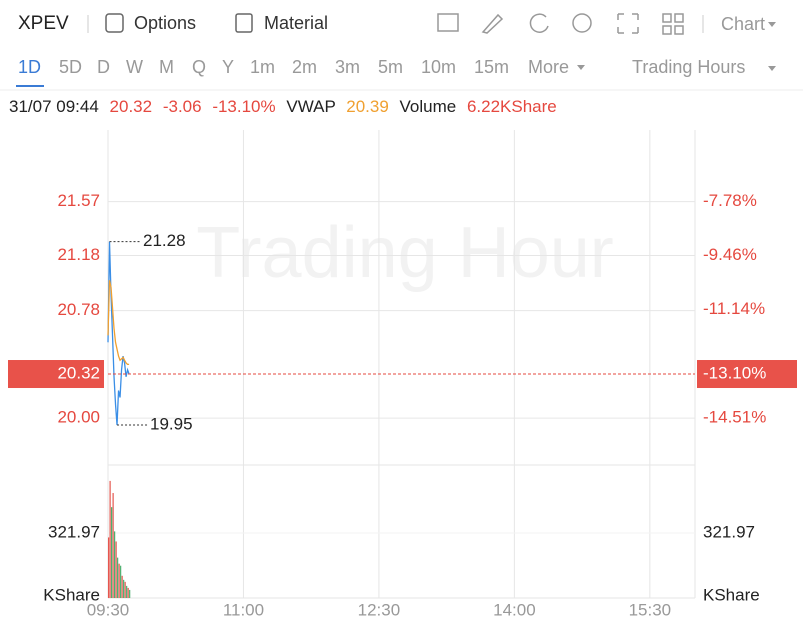 This screenshot has width=803, height=629. What do you see at coordinates (78, 309) in the screenshot?
I see `y-tick-label: 20.78` at bounding box center [78, 309].